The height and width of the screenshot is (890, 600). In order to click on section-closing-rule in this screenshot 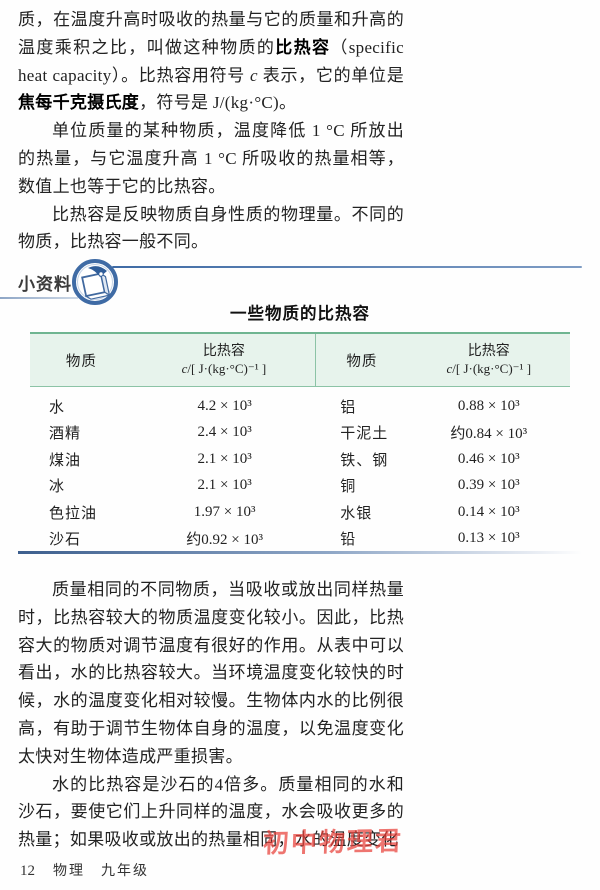, I will do `click(300, 552)`.